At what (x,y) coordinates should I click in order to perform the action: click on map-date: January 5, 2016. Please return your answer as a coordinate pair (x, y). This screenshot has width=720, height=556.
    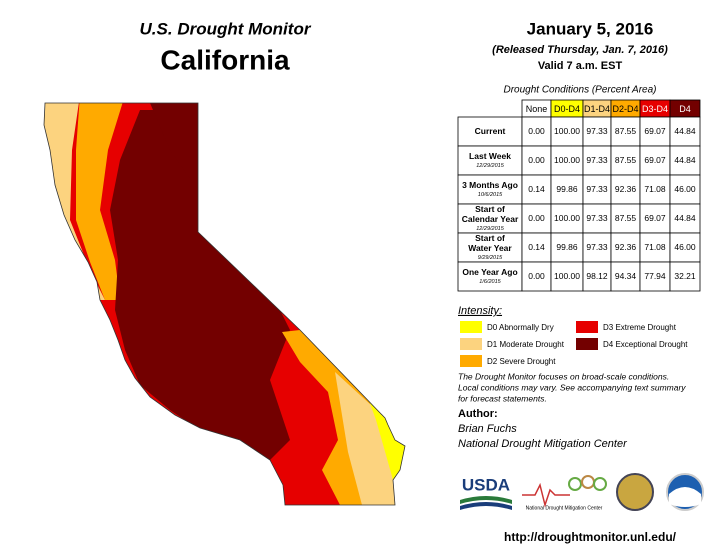
    Looking at the image, I should click on (590, 28).